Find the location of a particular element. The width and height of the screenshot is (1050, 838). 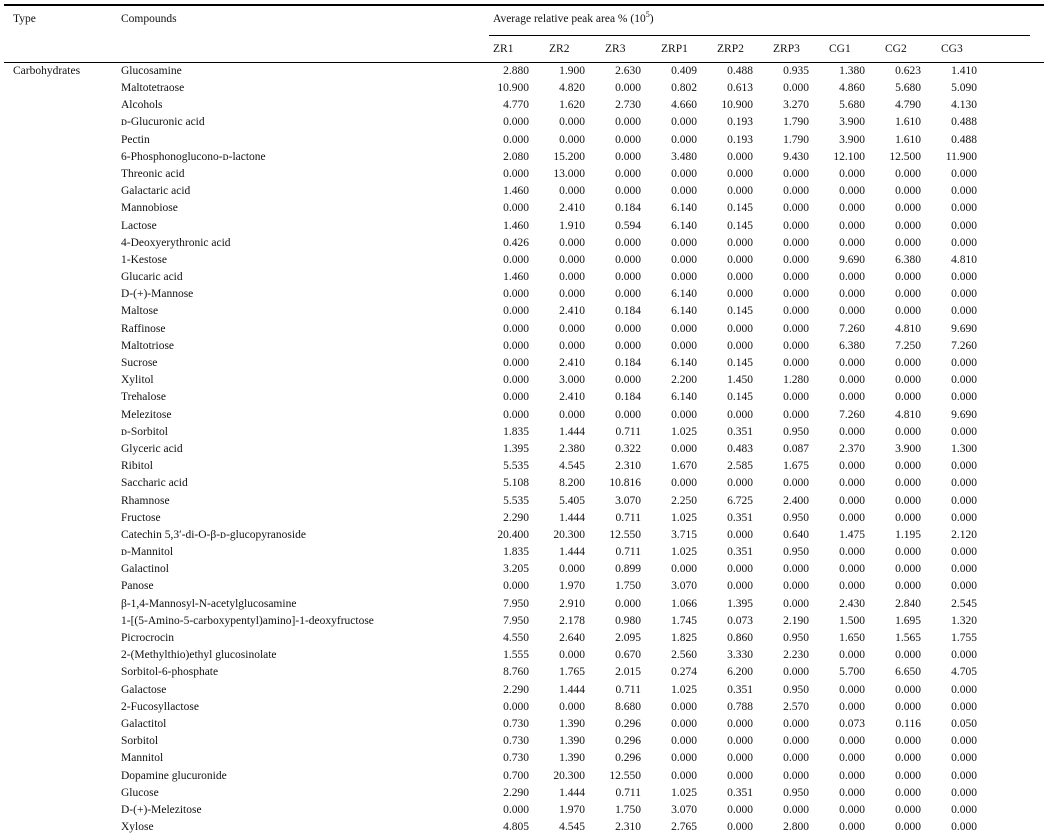

value-cell: 15.200 is located at coordinates (569, 156).